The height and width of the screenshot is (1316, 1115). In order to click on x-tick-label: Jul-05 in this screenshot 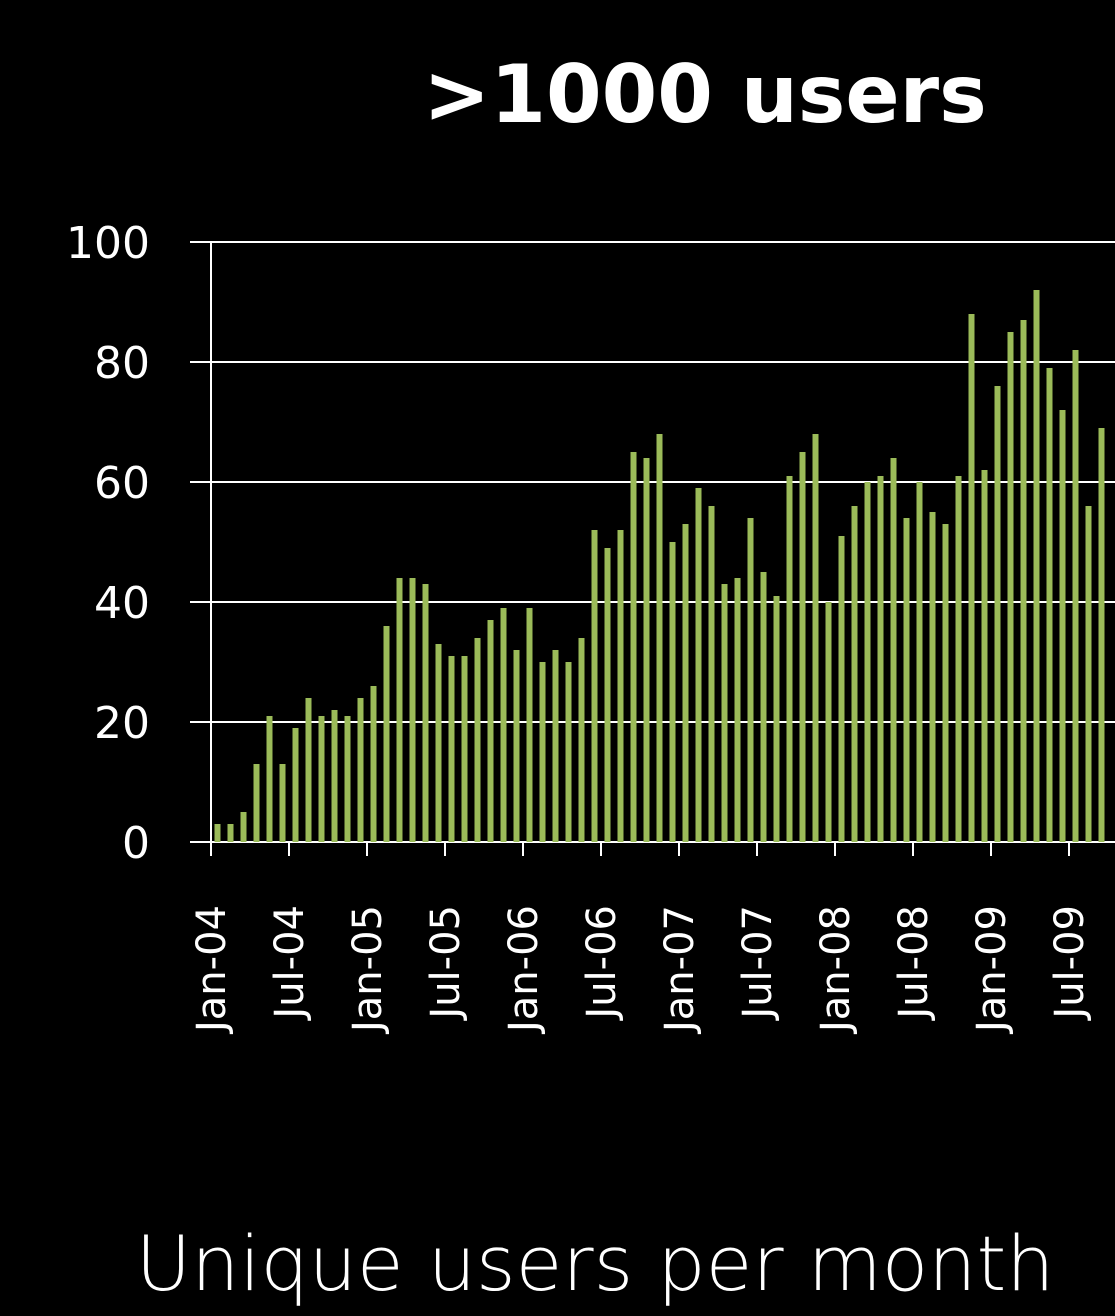, I will do `click(446, 963)`.